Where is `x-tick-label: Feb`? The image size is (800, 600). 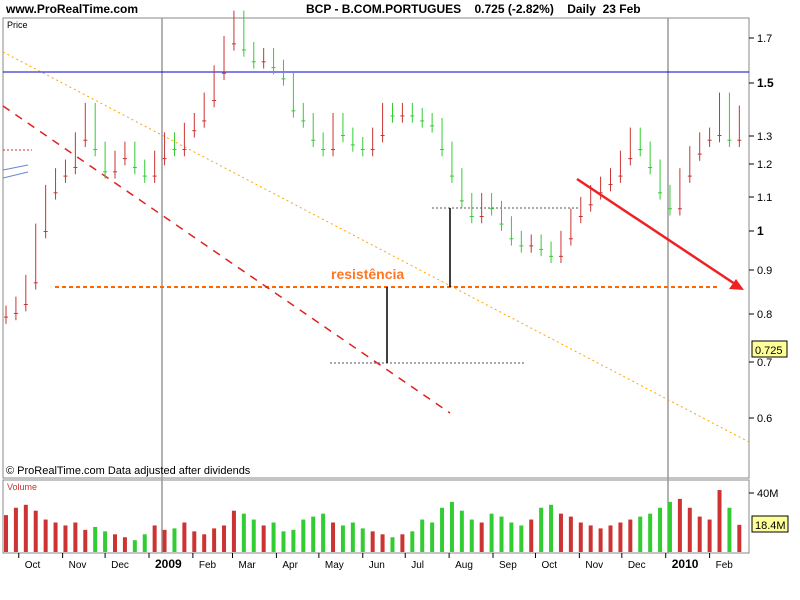
x-tick-label: Feb is located at coordinates (208, 565).